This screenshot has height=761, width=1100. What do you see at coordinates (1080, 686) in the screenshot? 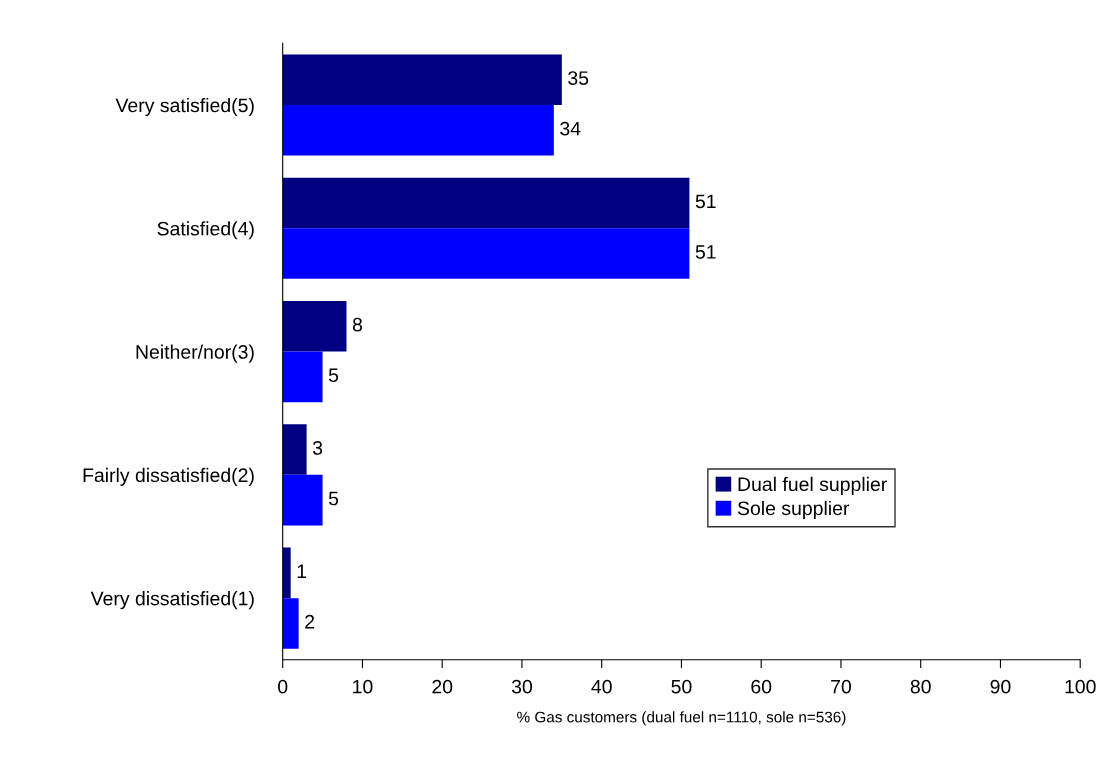
I see `x-tick-label: 100` at bounding box center [1080, 686].